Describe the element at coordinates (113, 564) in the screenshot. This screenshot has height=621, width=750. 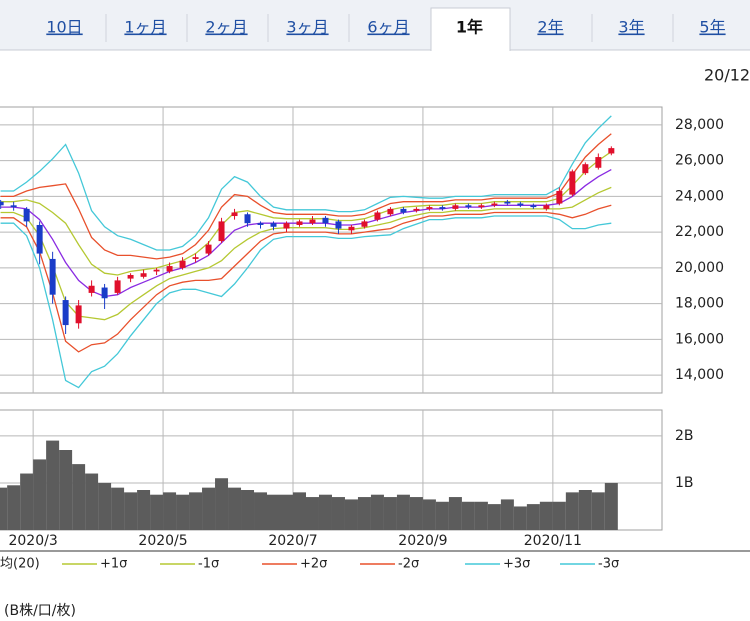
I see `legend-label: +1σ` at that location.